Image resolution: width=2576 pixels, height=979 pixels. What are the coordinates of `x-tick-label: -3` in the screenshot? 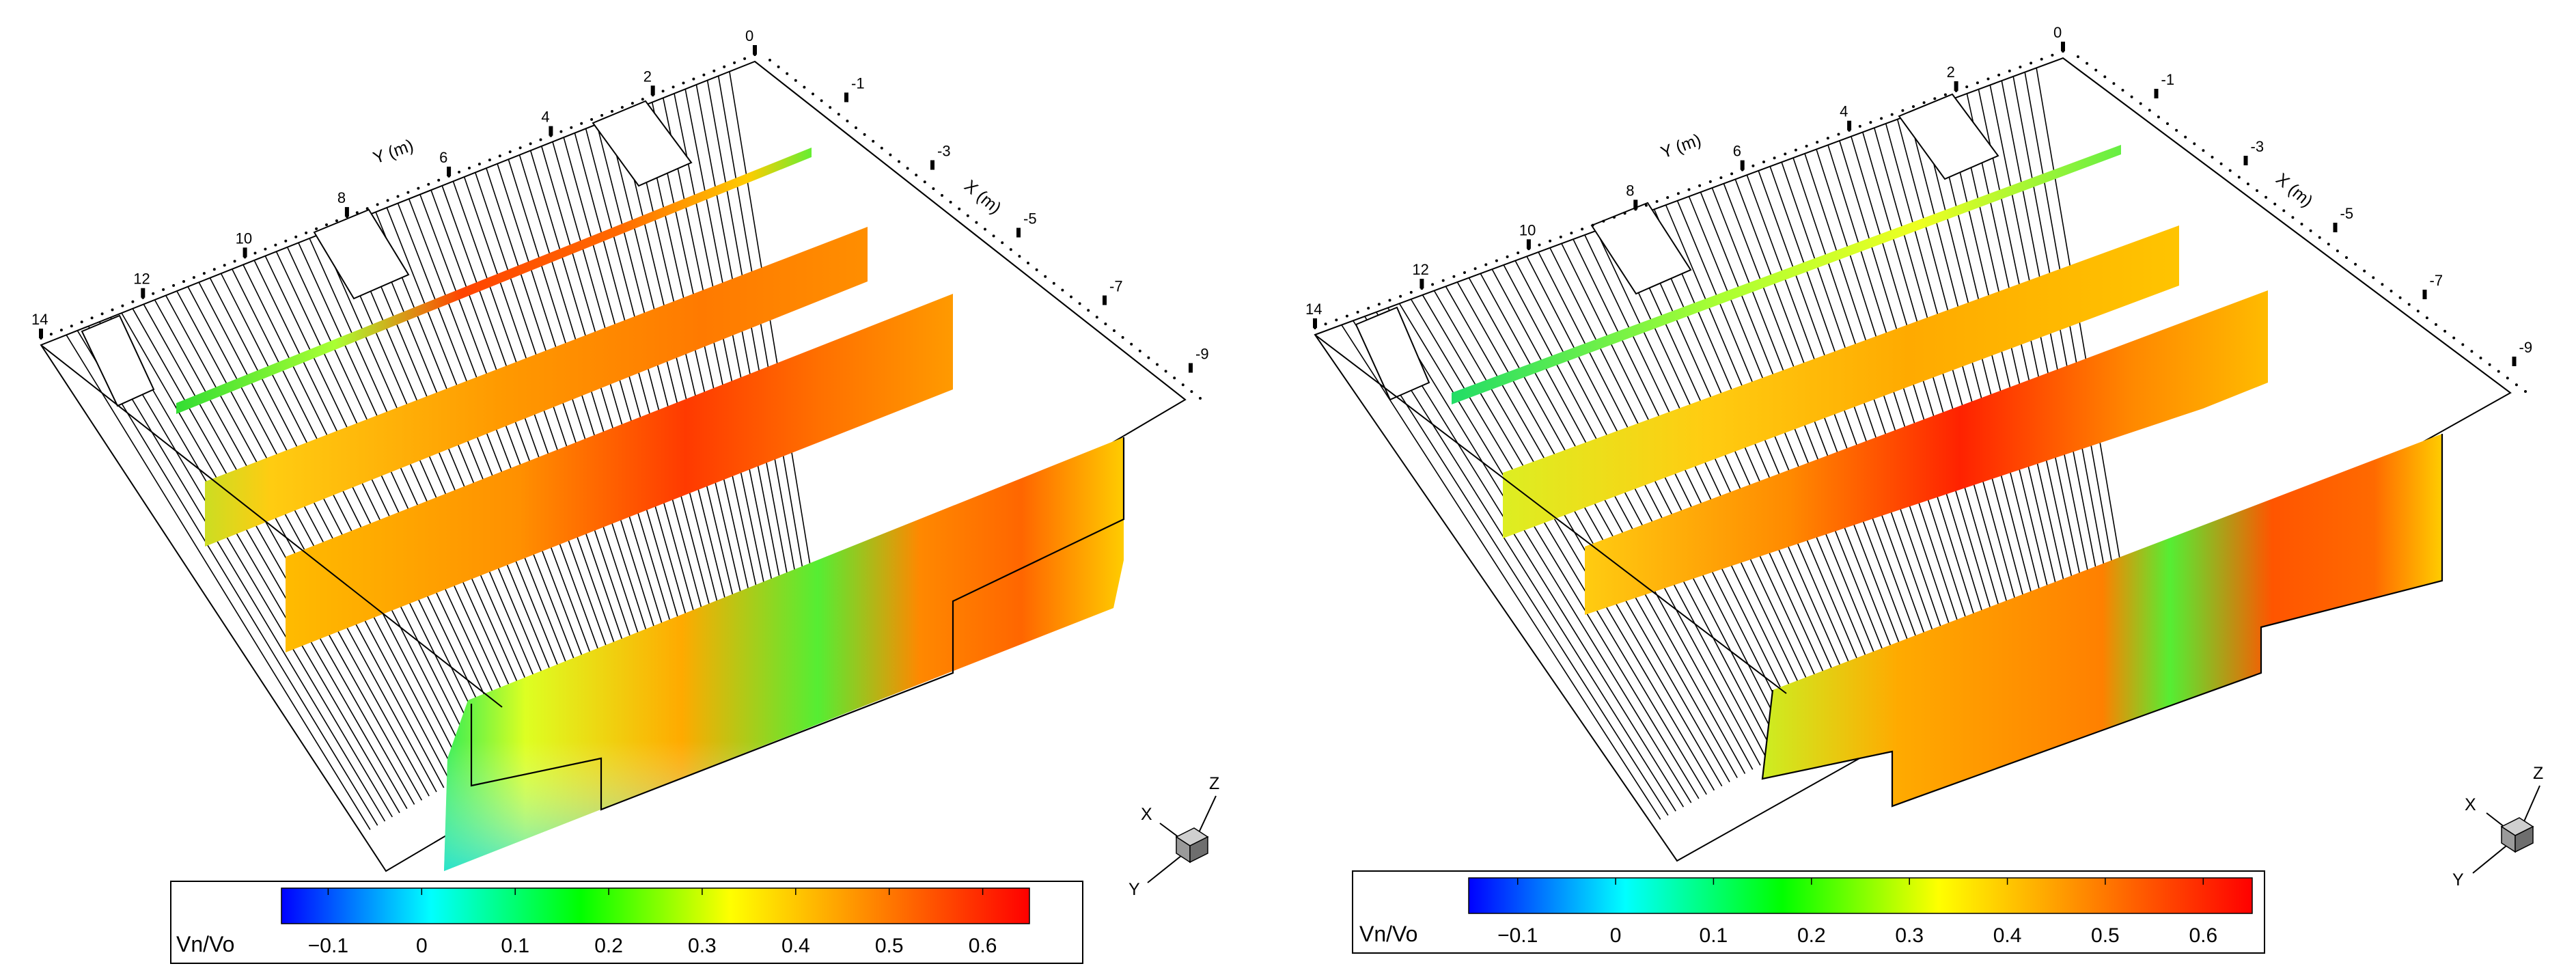 It's located at (2258, 146).